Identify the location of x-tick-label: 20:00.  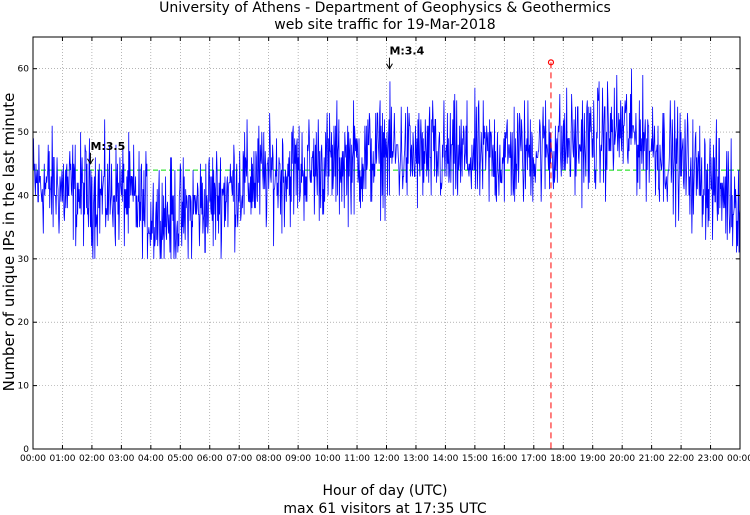
(622, 459).